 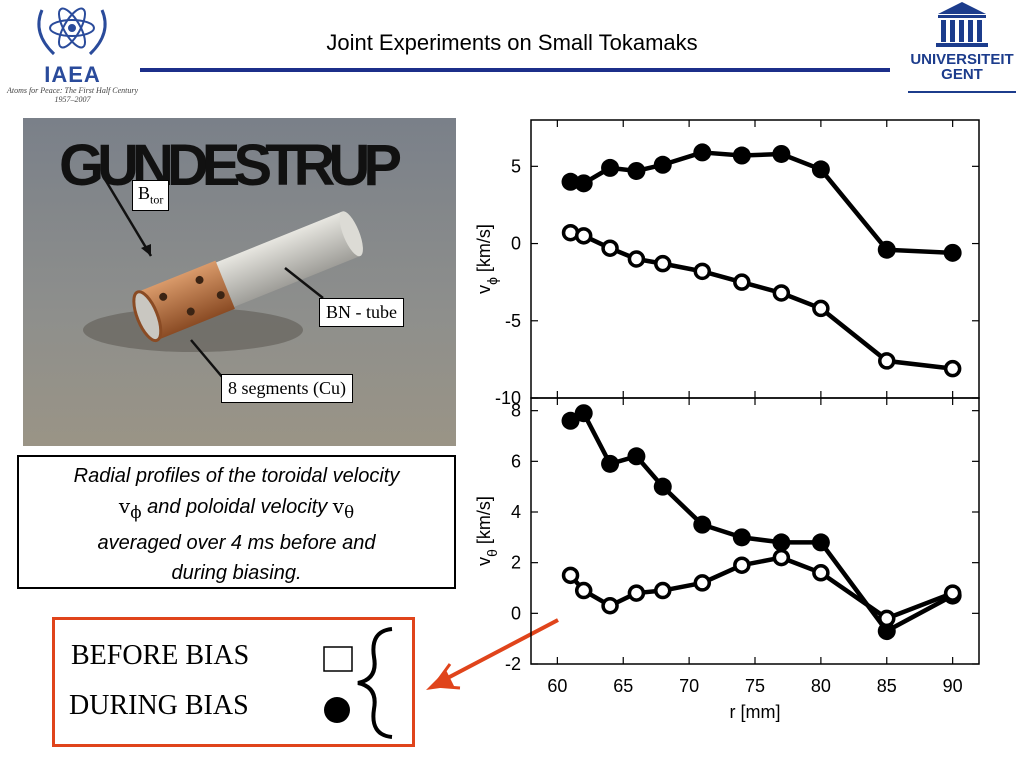 I want to click on label-btor: Btor, so click(x=151, y=195).